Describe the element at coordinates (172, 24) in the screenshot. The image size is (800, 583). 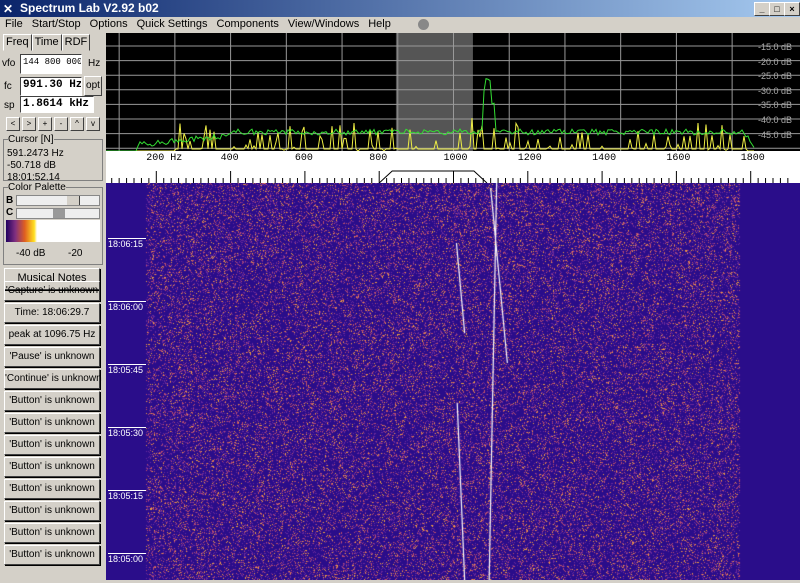
I see `menu-quick-settings: Quick Settings` at that location.